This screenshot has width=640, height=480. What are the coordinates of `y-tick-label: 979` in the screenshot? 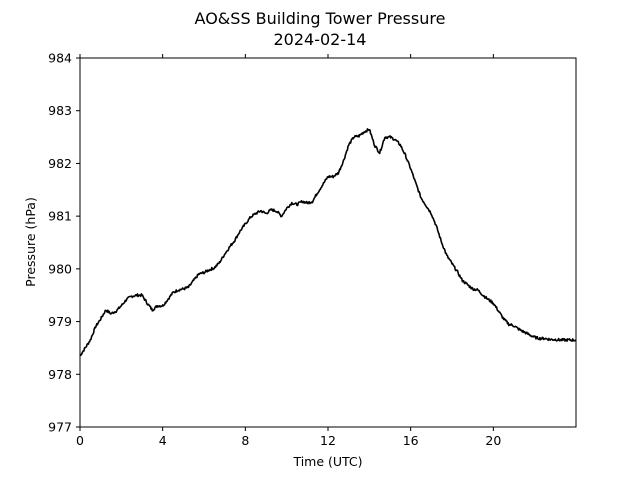 It's located at (60, 321).